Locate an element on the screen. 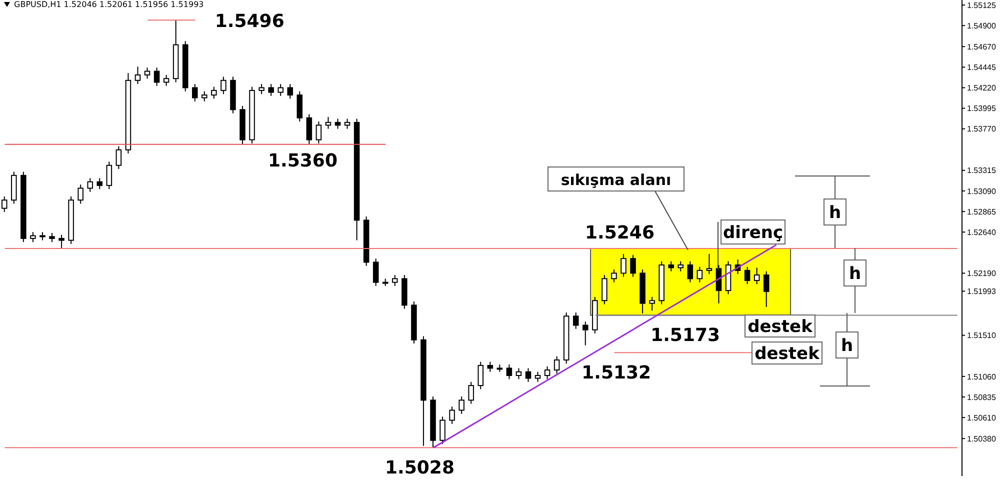 The width and height of the screenshot is (1000, 504). y-tick-label: 1.52640 is located at coordinates (981, 232).